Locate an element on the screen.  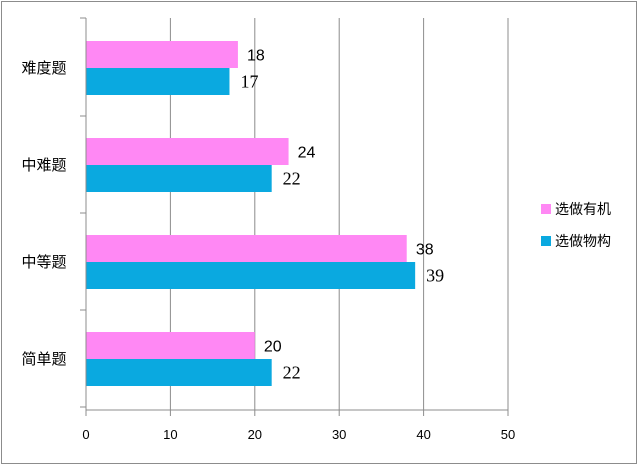
x-tick-label: 50 is located at coordinates (508, 434).